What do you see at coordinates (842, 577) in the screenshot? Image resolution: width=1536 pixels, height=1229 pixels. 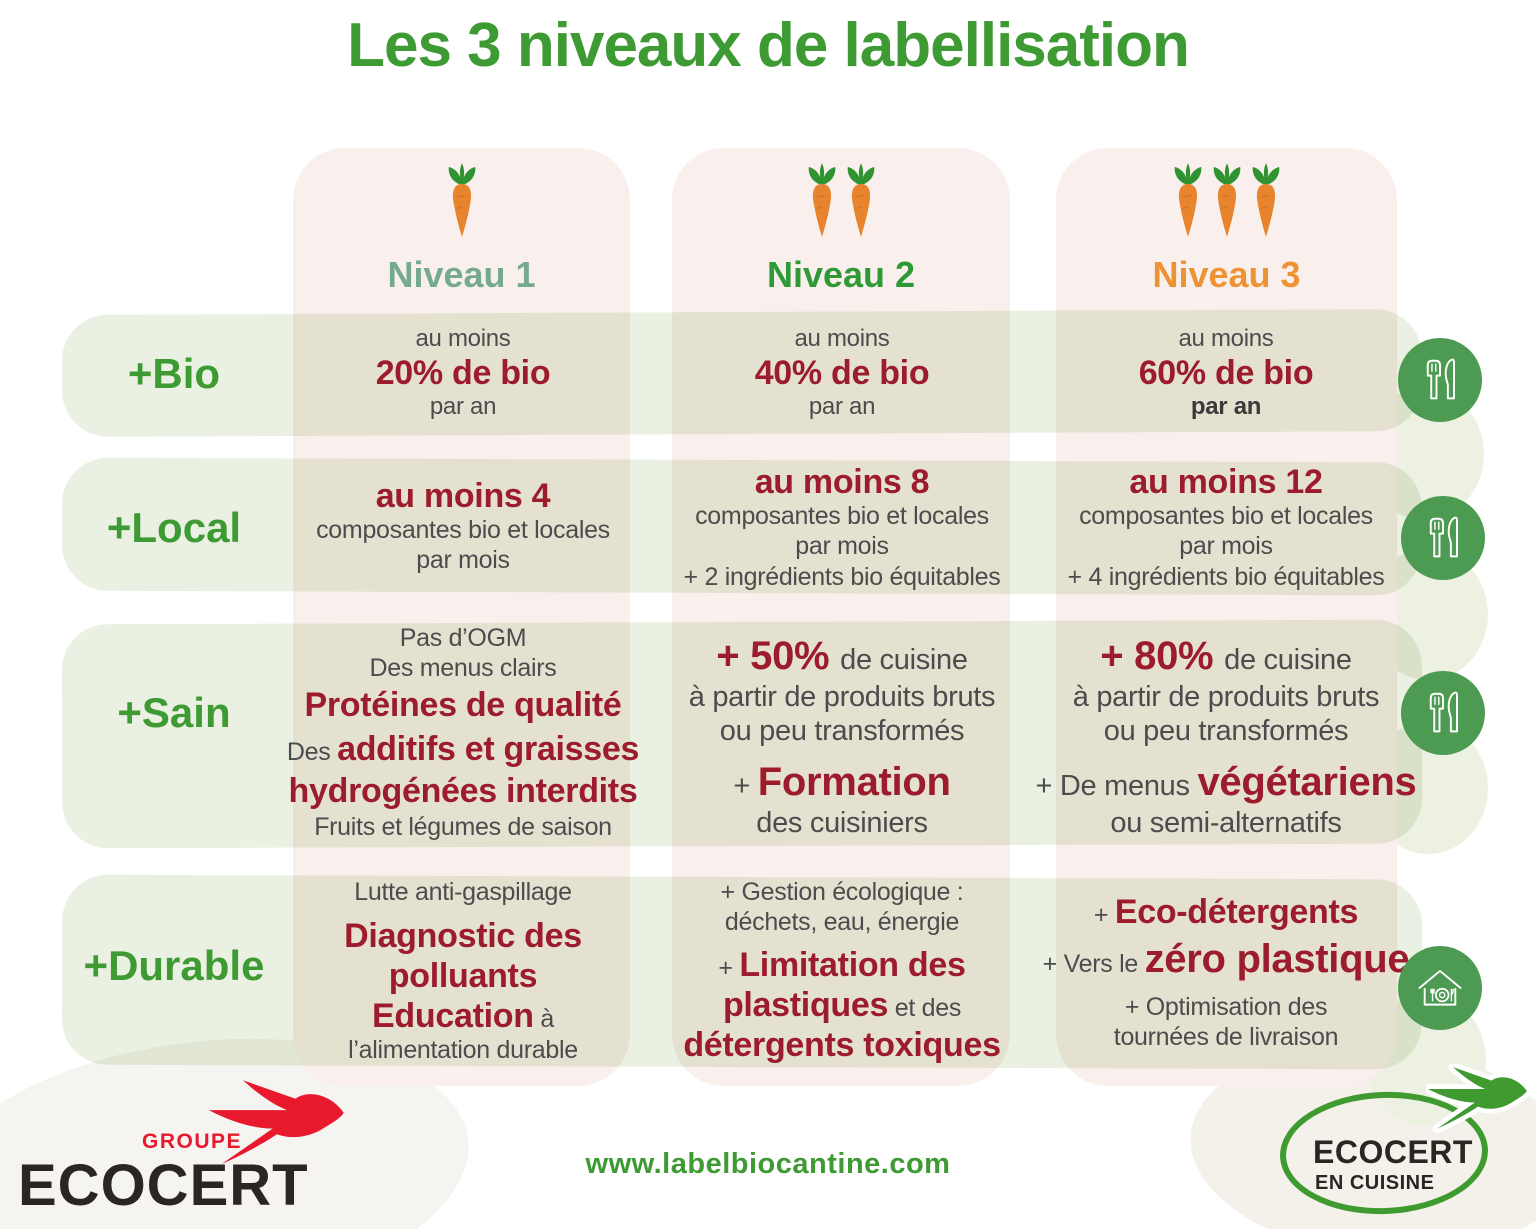 I see `cell-line: + 2 ingrédients bio équitables` at bounding box center [842, 577].